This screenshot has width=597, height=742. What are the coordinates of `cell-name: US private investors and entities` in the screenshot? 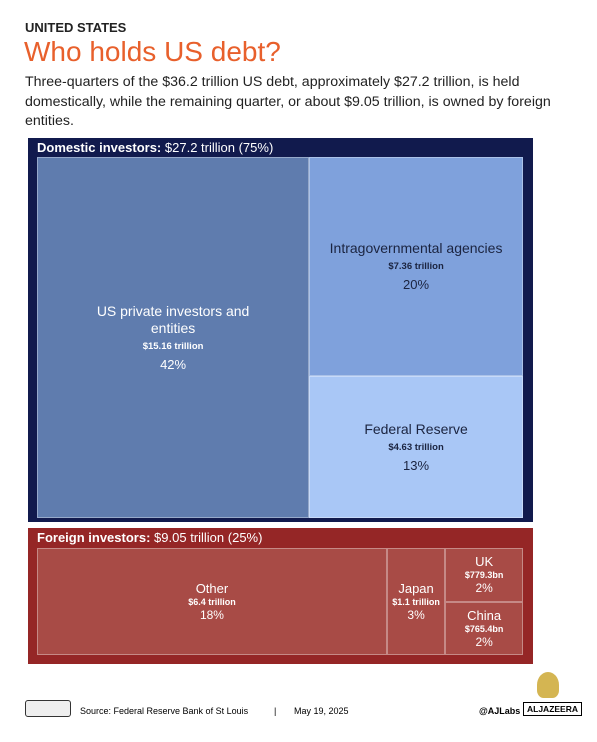 It's located at (173, 319).